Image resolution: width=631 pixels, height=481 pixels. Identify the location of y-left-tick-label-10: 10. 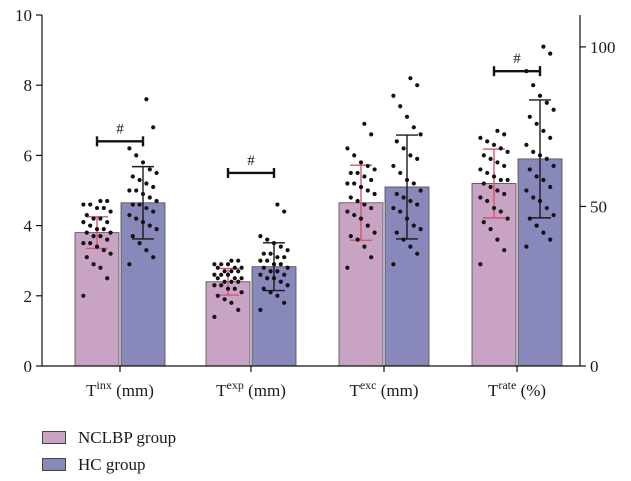
(23, 15).